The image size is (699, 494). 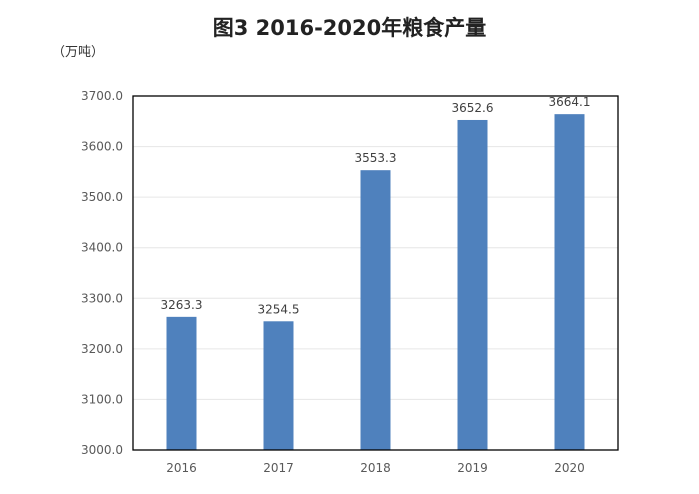 I want to click on data-label: 3664.1, so click(x=570, y=102).